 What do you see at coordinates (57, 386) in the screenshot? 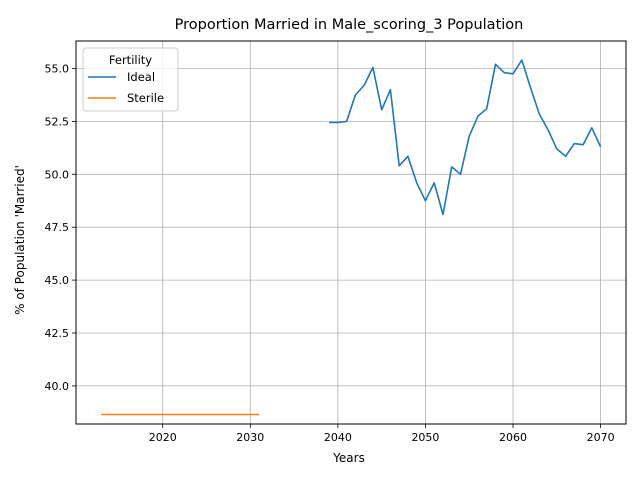
I see `y-tick-label: 40.0` at bounding box center [57, 386].